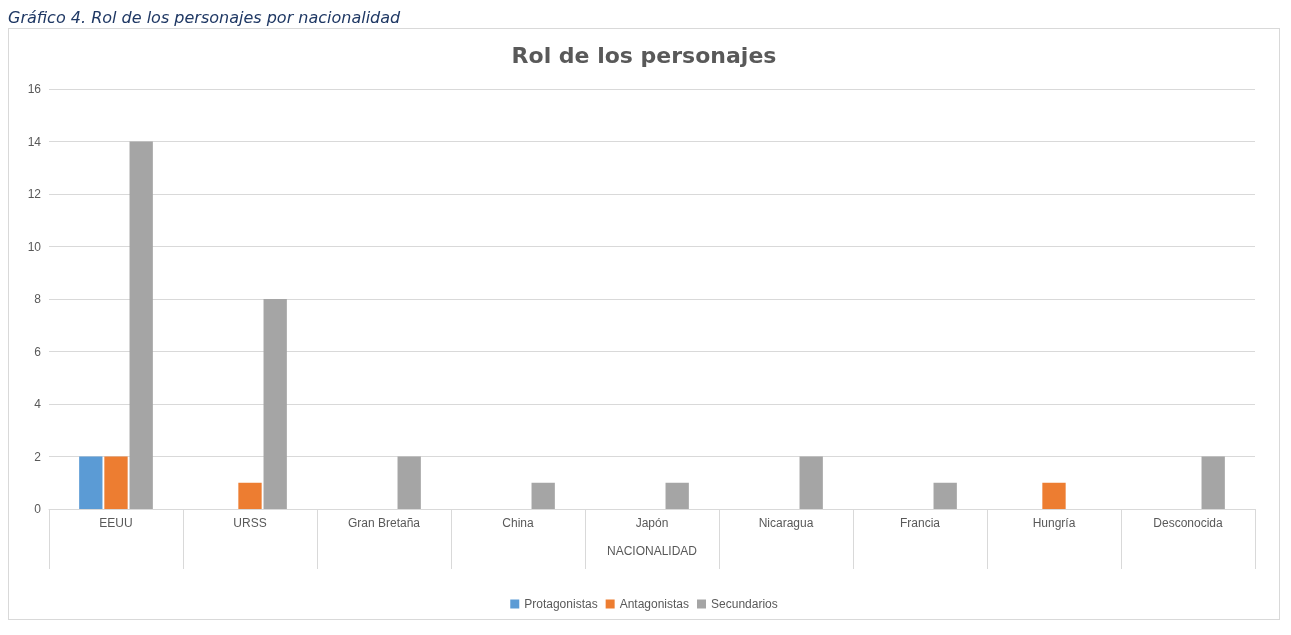 This screenshot has height=635, width=1291. Describe the element at coordinates (38, 456) in the screenshot. I see `y-tick-label: 2` at that location.